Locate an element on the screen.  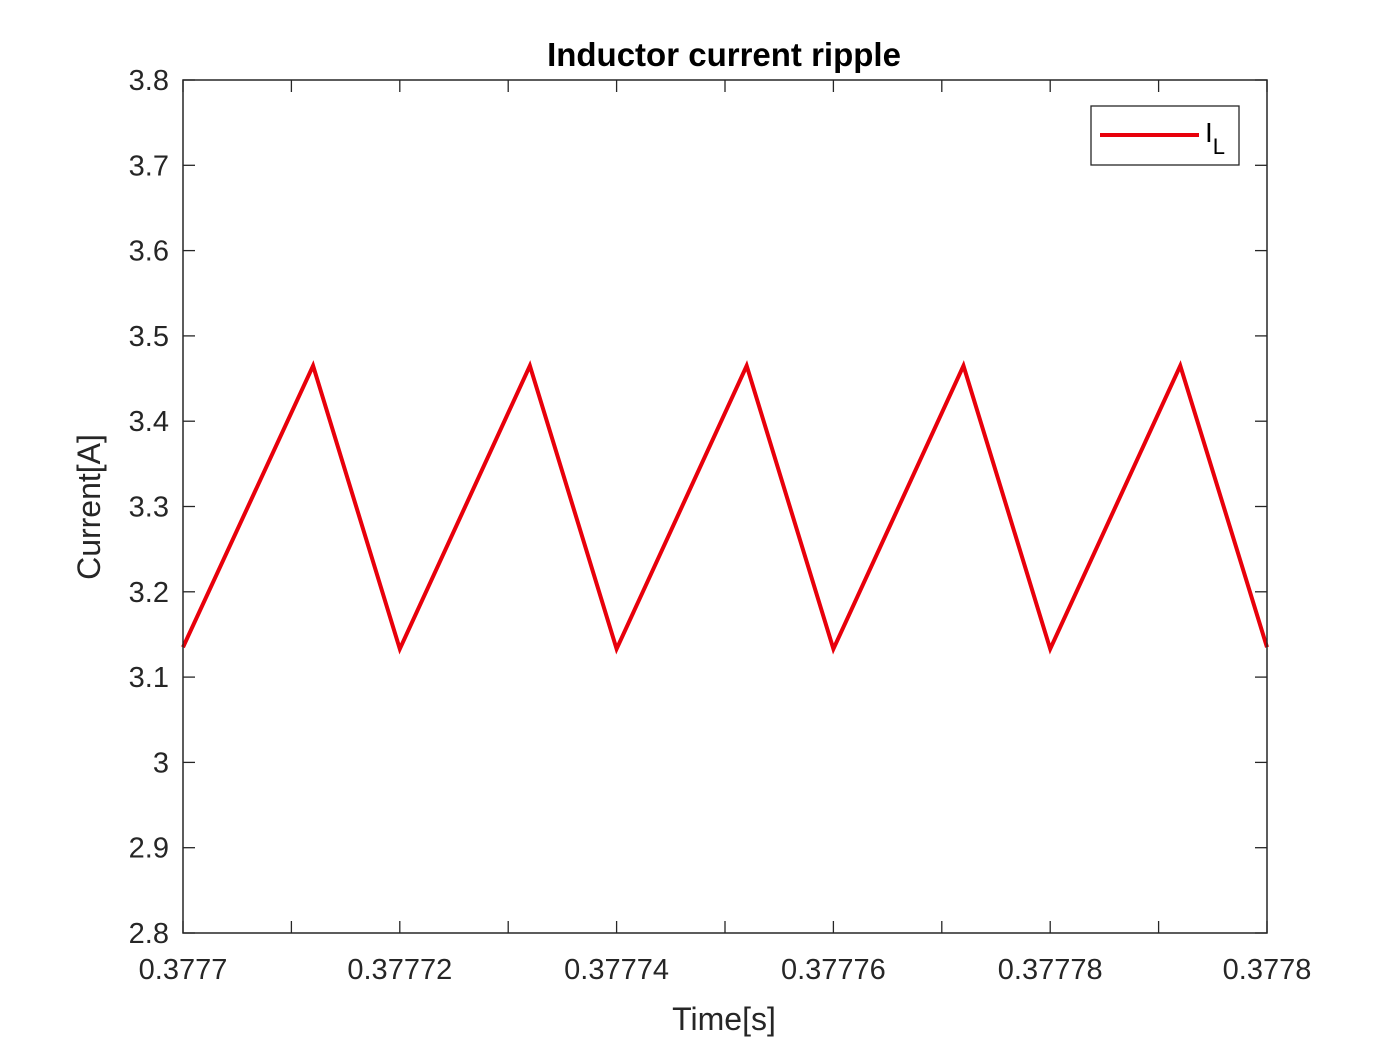
y-tick-label: 3.2 is located at coordinates (149, 593).